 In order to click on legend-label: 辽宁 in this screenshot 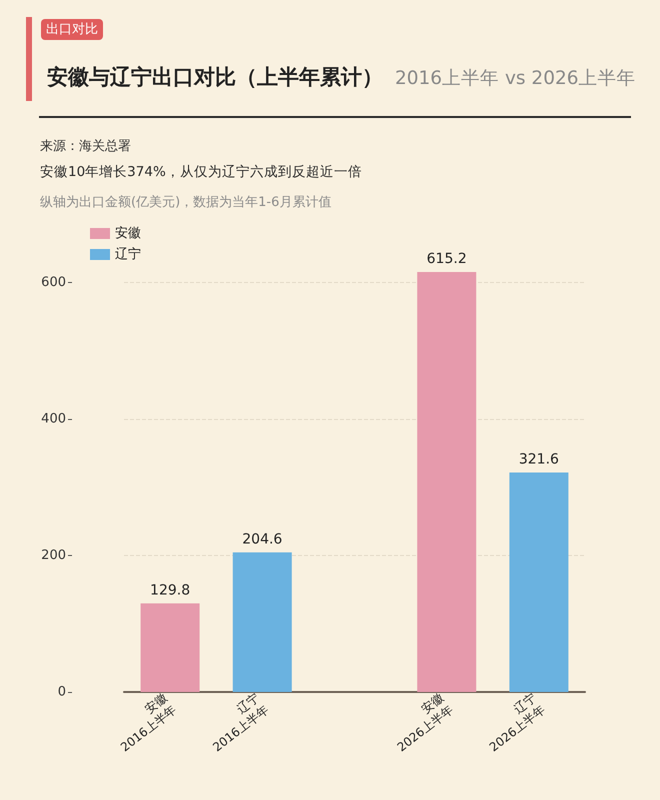, I will do `click(128, 254)`.